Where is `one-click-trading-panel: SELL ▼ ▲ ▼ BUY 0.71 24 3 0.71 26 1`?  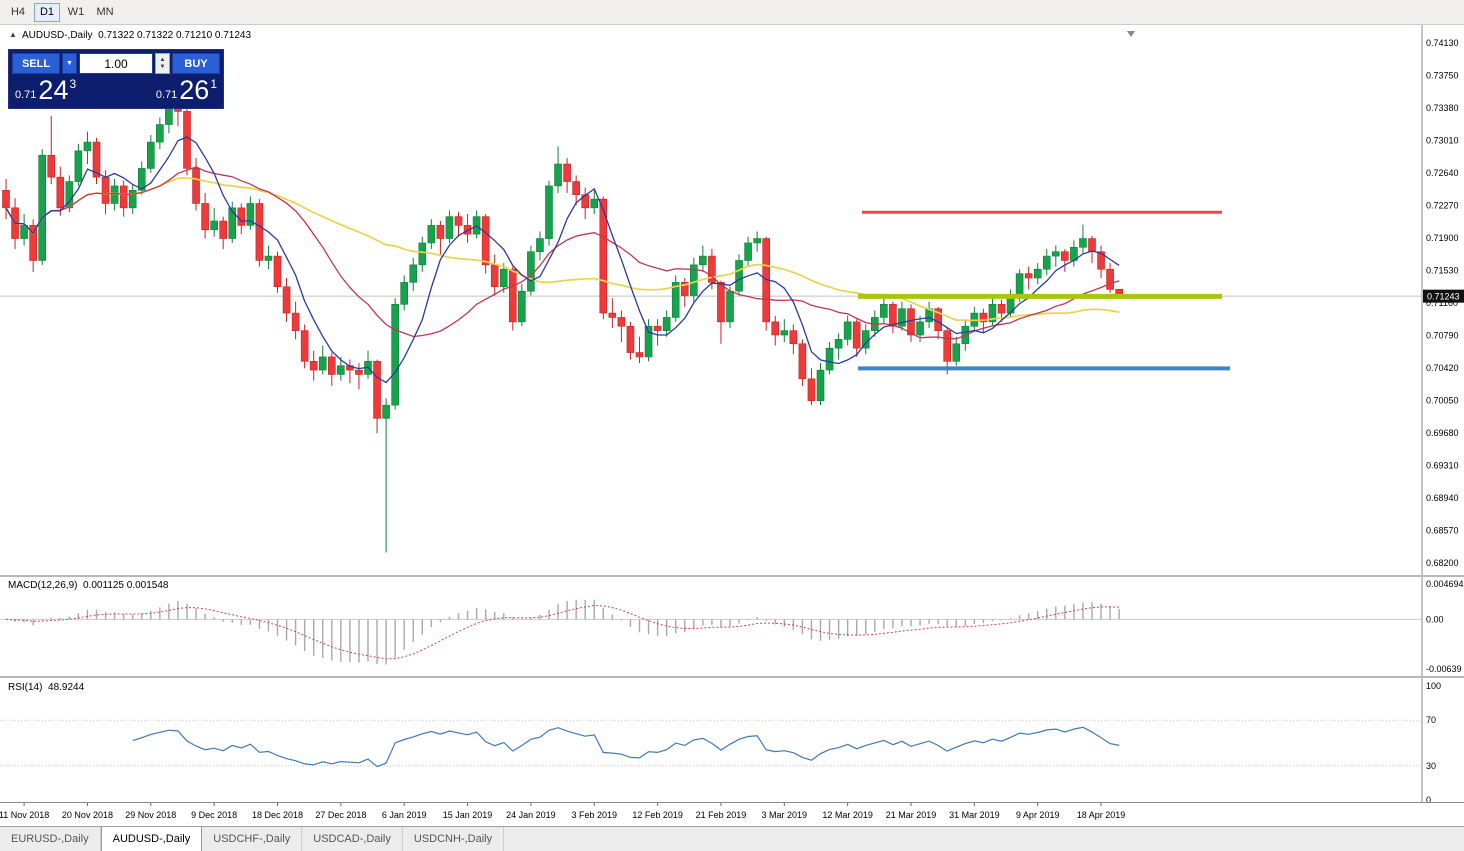
one-click-trading-panel: SELL ▼ ▲ ▼ BUY 0.71 24 3 0.71 26 1 is located at coordinates (116, 79).